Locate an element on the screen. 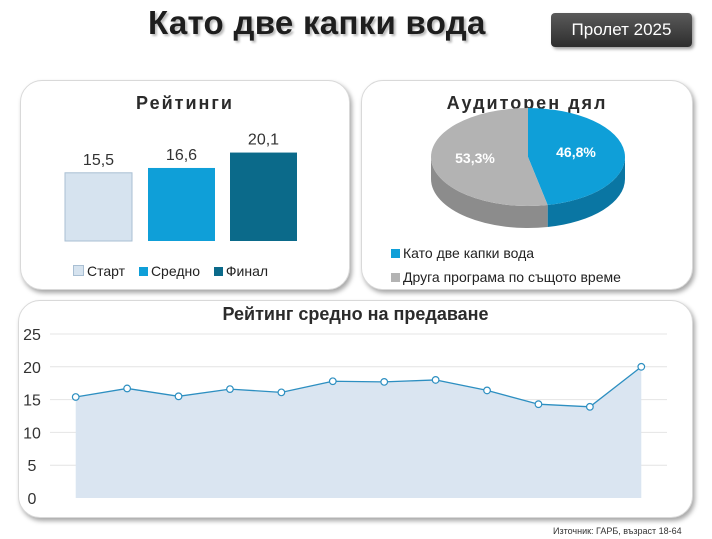 The image size is (712, 539). pie-side-other is located at coordinates (489, 193).